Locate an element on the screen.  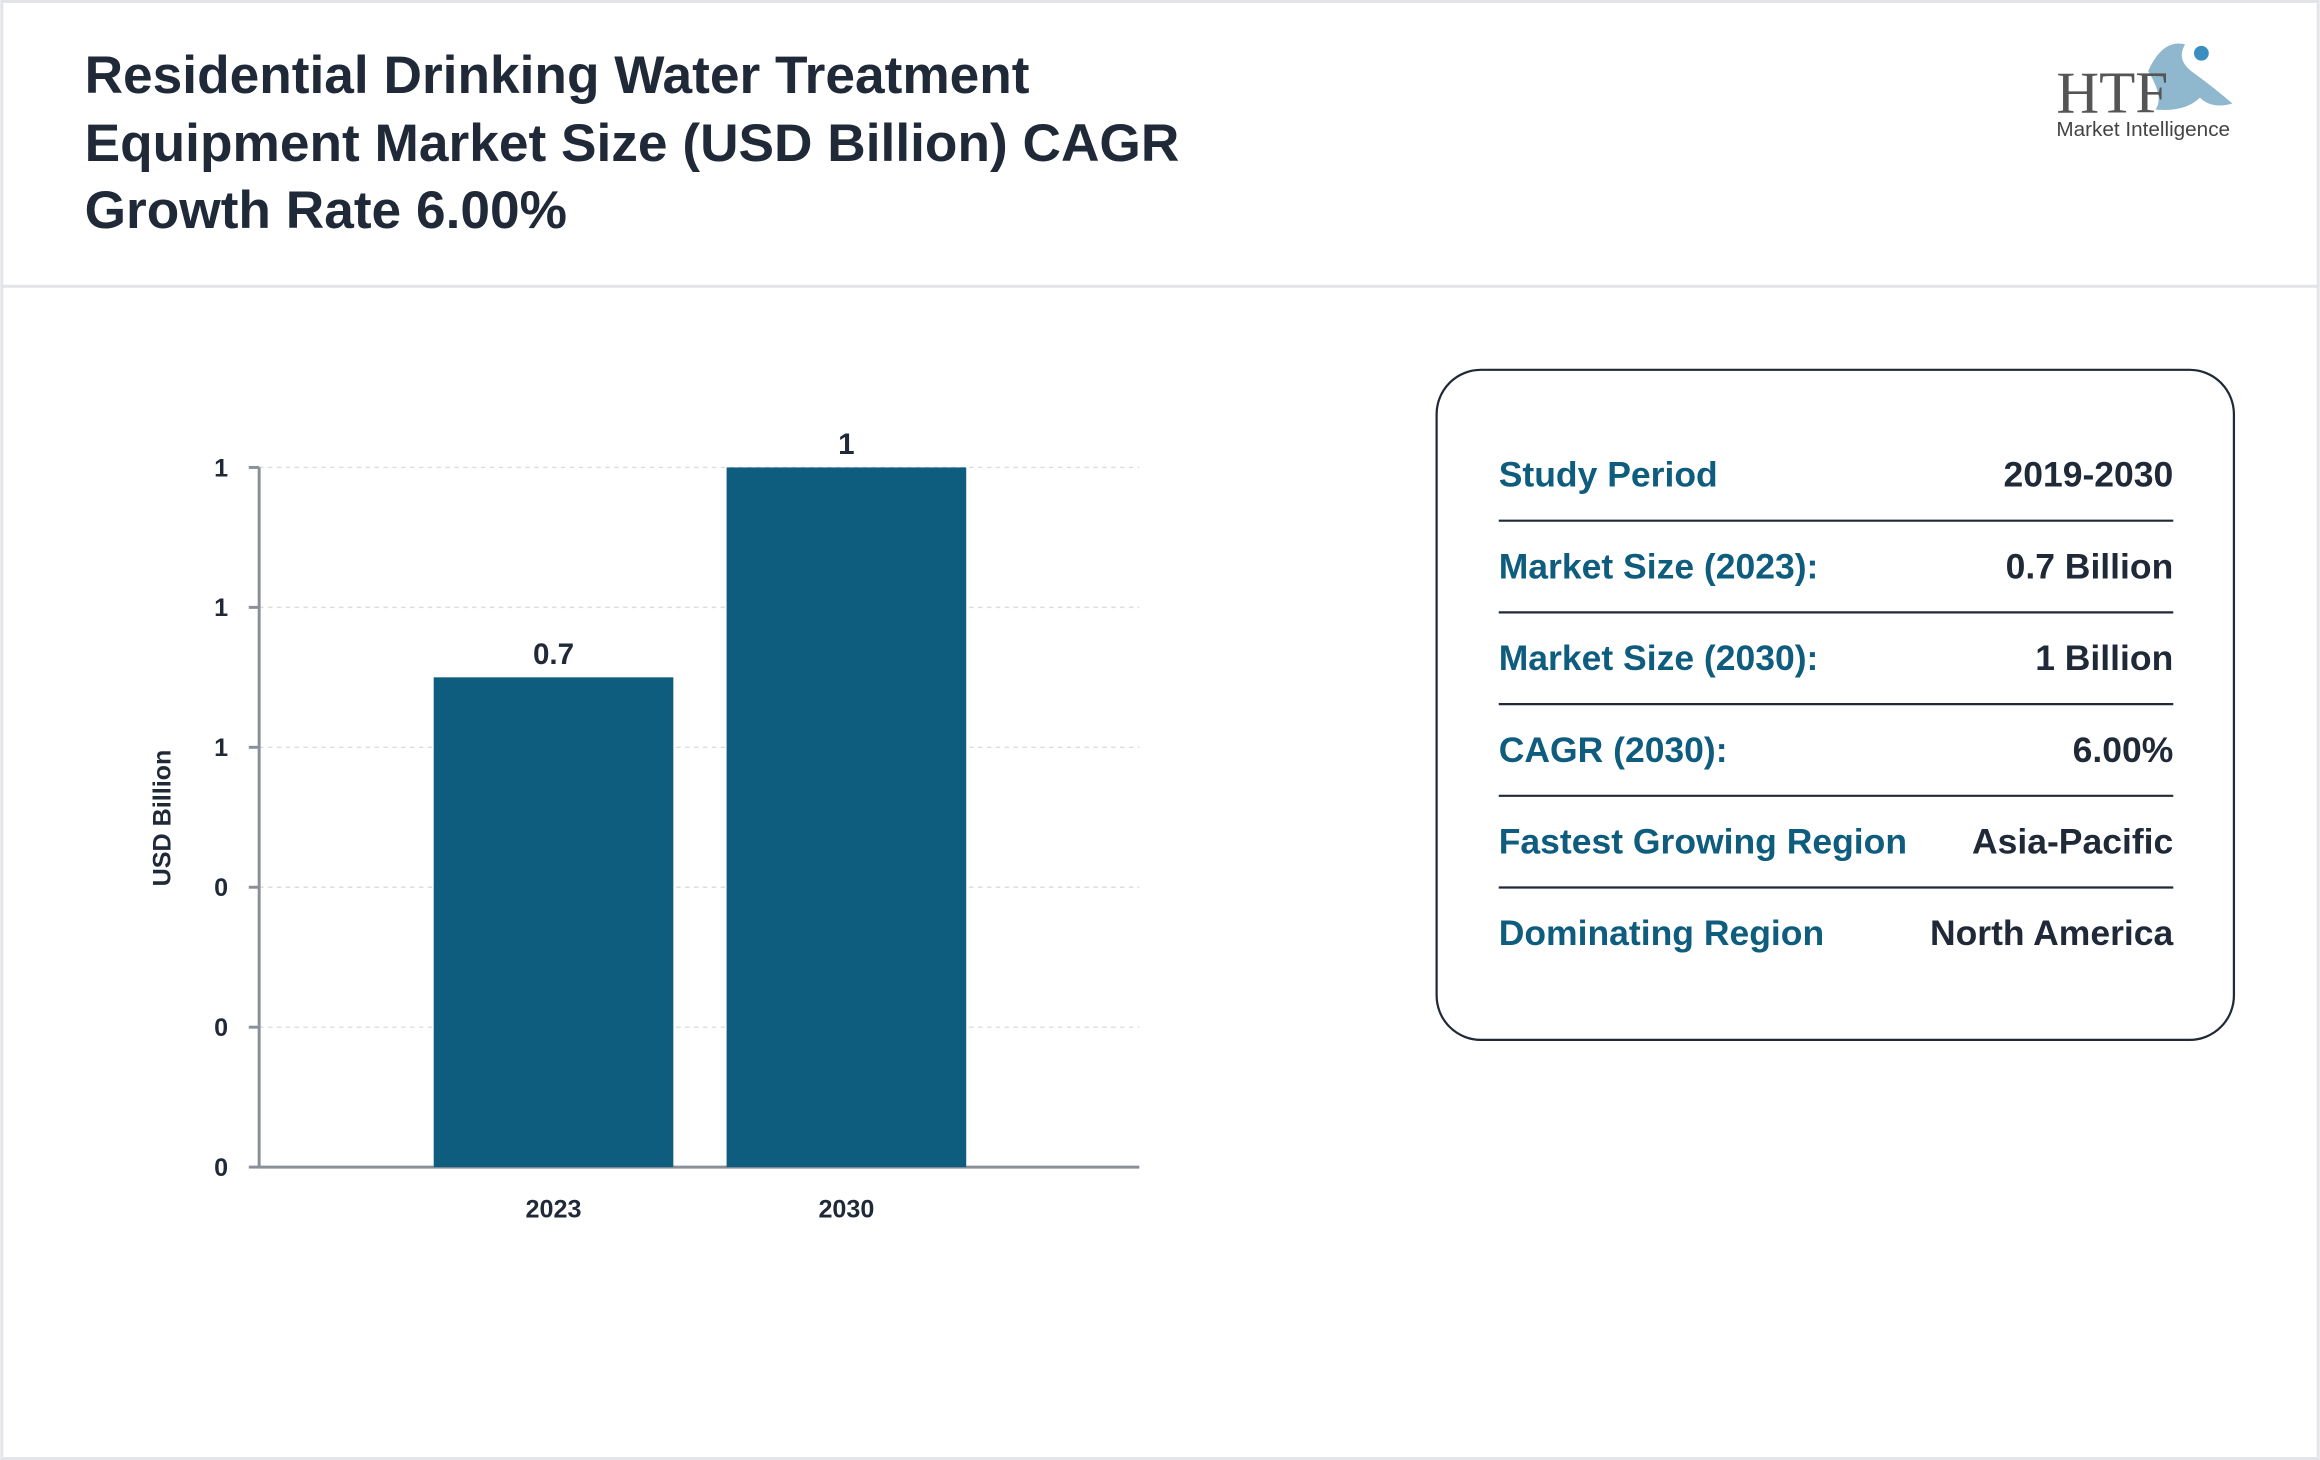
x-tick-label: 2030 is located at coordinates (846, 1209).